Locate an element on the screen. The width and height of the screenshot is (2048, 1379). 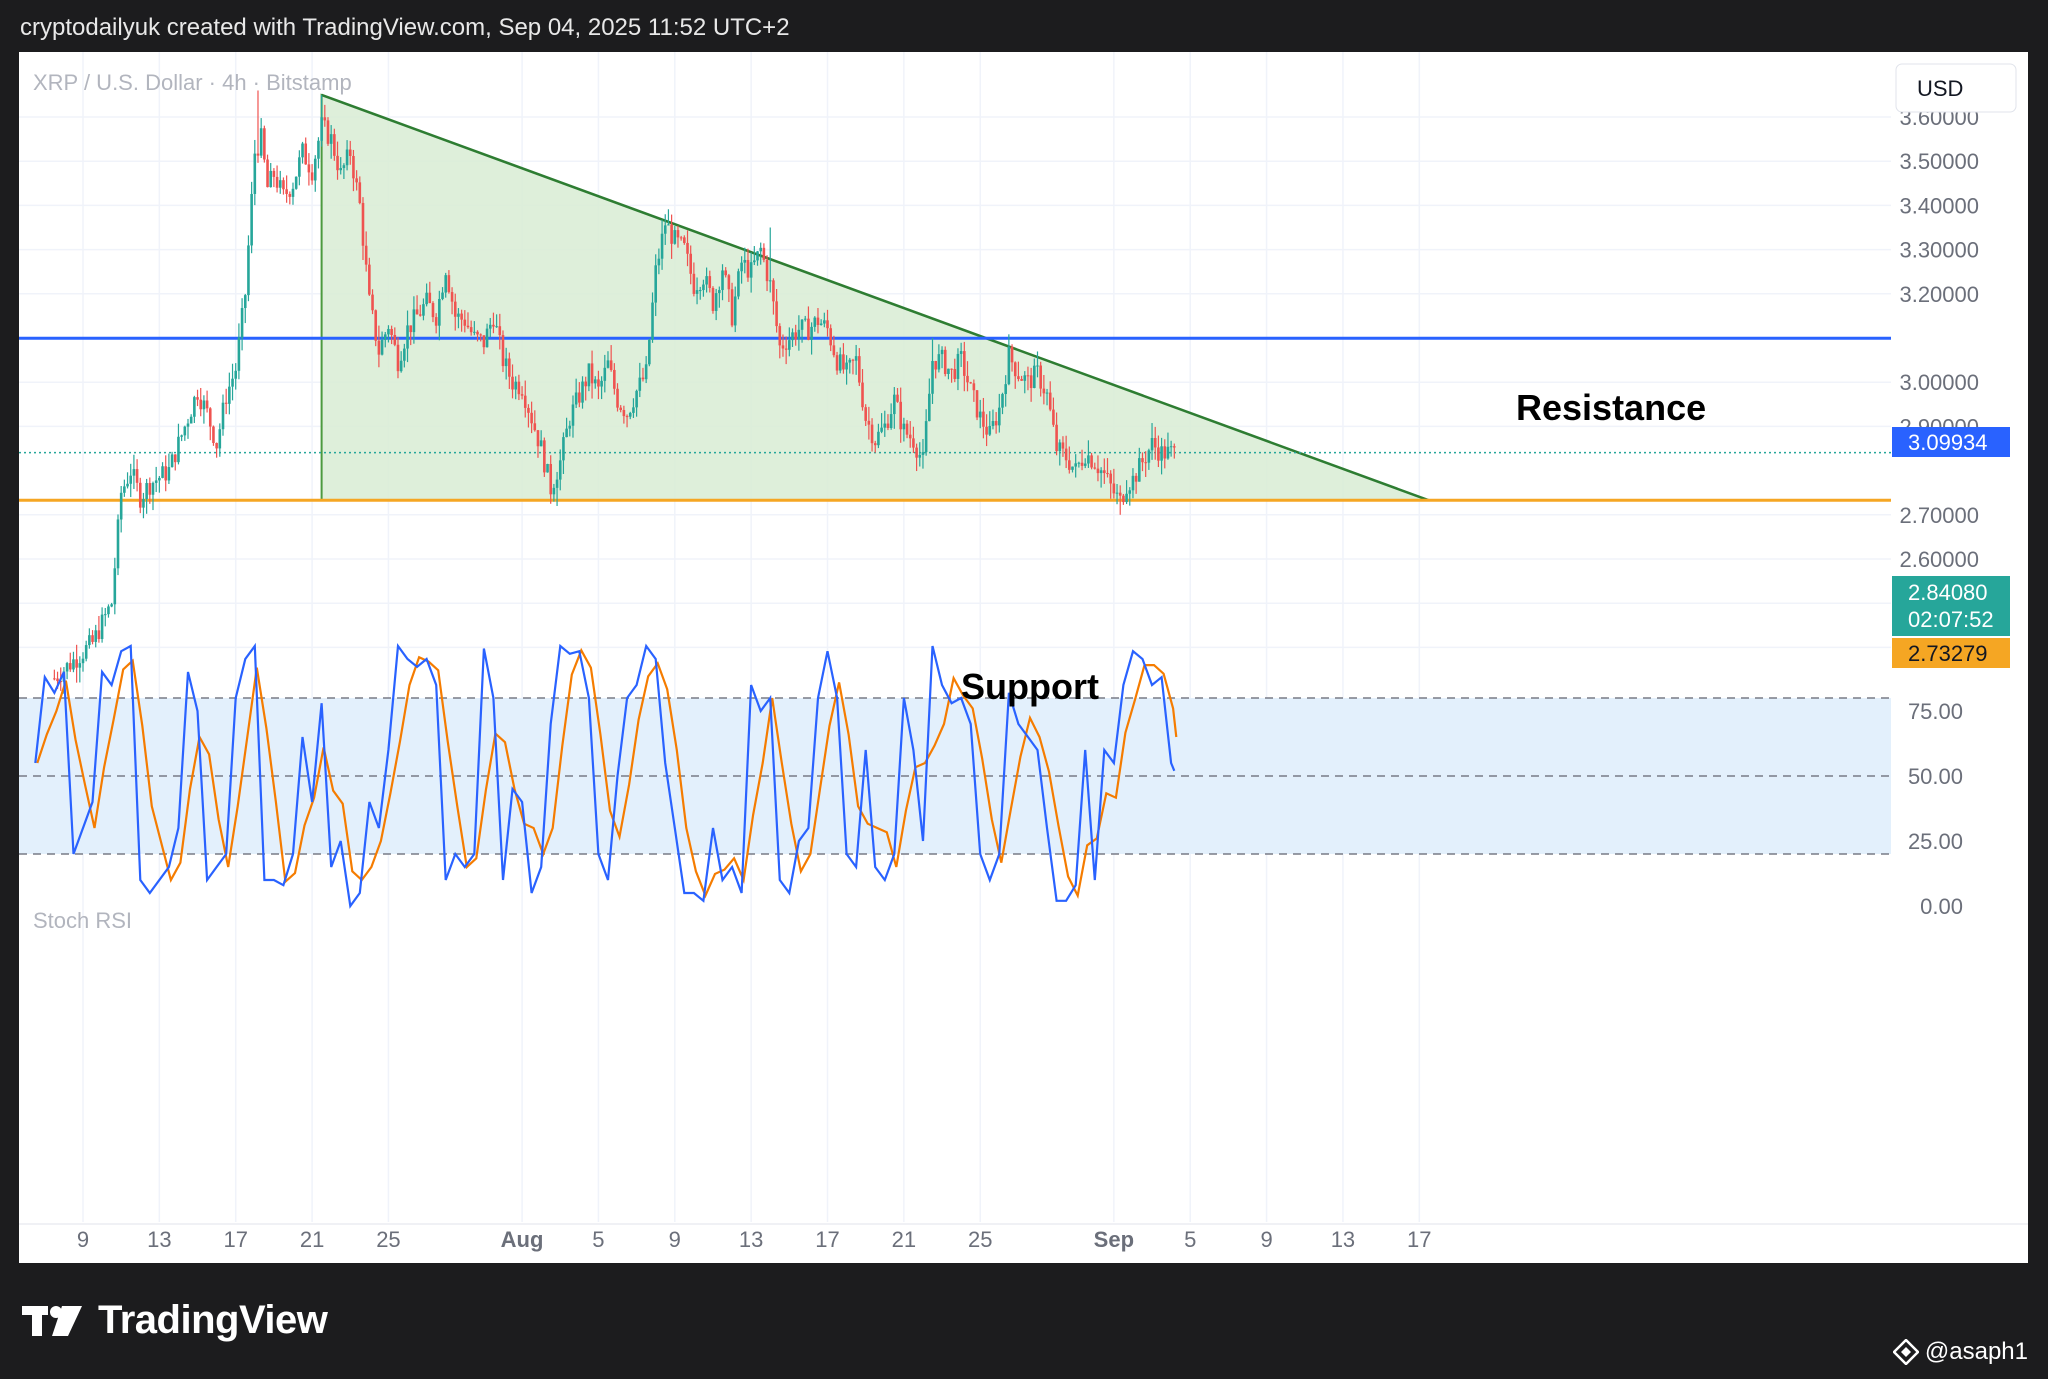
time-tick-label: 9 is located at coordinates (1266, 1239).